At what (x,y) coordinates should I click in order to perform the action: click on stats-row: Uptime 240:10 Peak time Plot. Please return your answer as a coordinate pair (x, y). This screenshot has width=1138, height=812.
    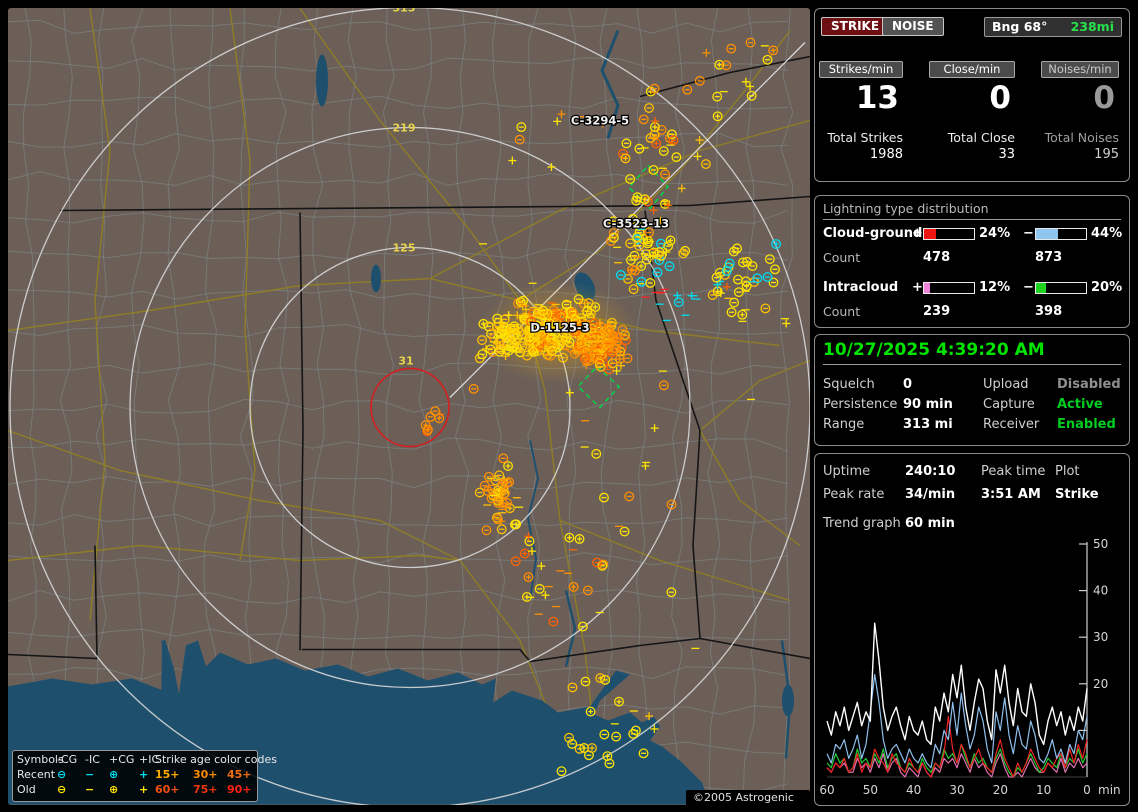
    Looking at the image, I should click on (972, 474).